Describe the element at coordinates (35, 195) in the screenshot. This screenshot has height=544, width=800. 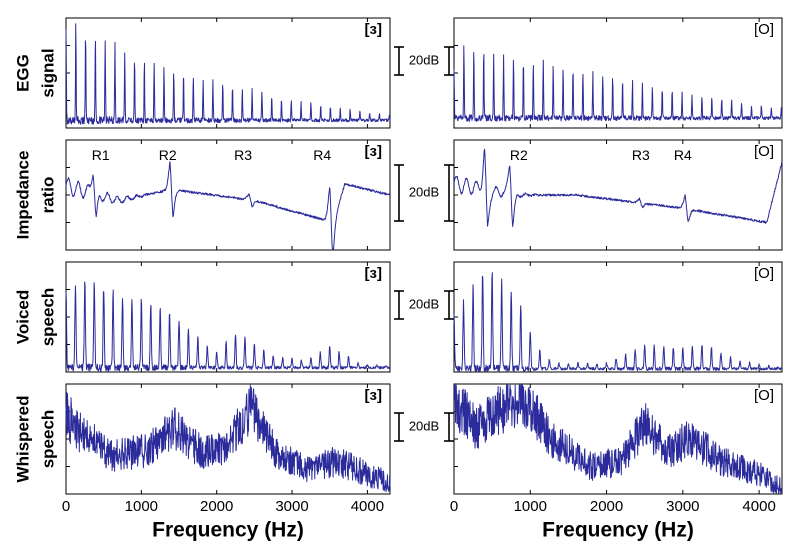
I see `row-label: Impedance ratio` at that location.